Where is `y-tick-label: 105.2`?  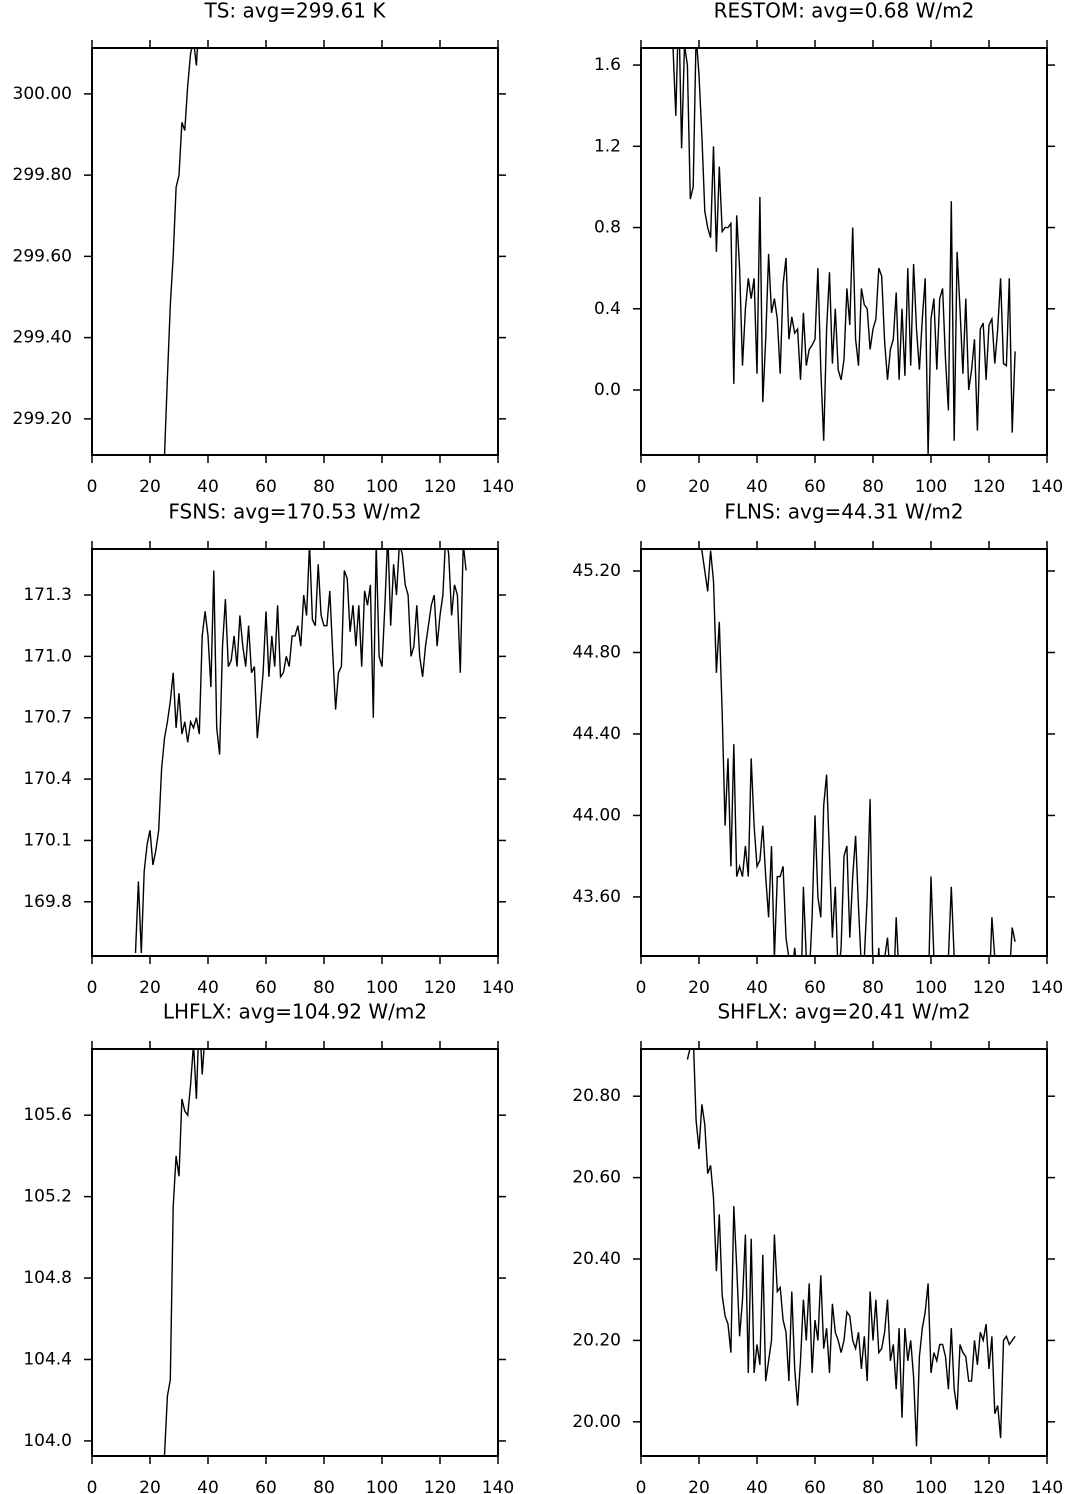 y-tick-label: 105.2 is located at coordinates (47, 1197).